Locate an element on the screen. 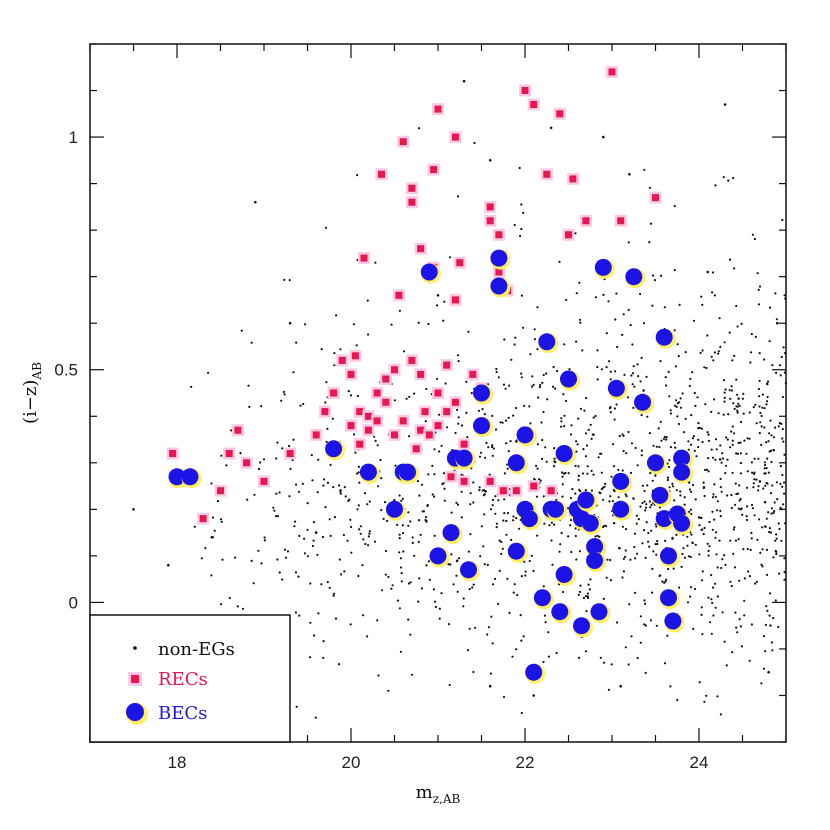 This screenshot has width=830, height=830. x-tick-label: 22 is located at coordinates (525, 762).